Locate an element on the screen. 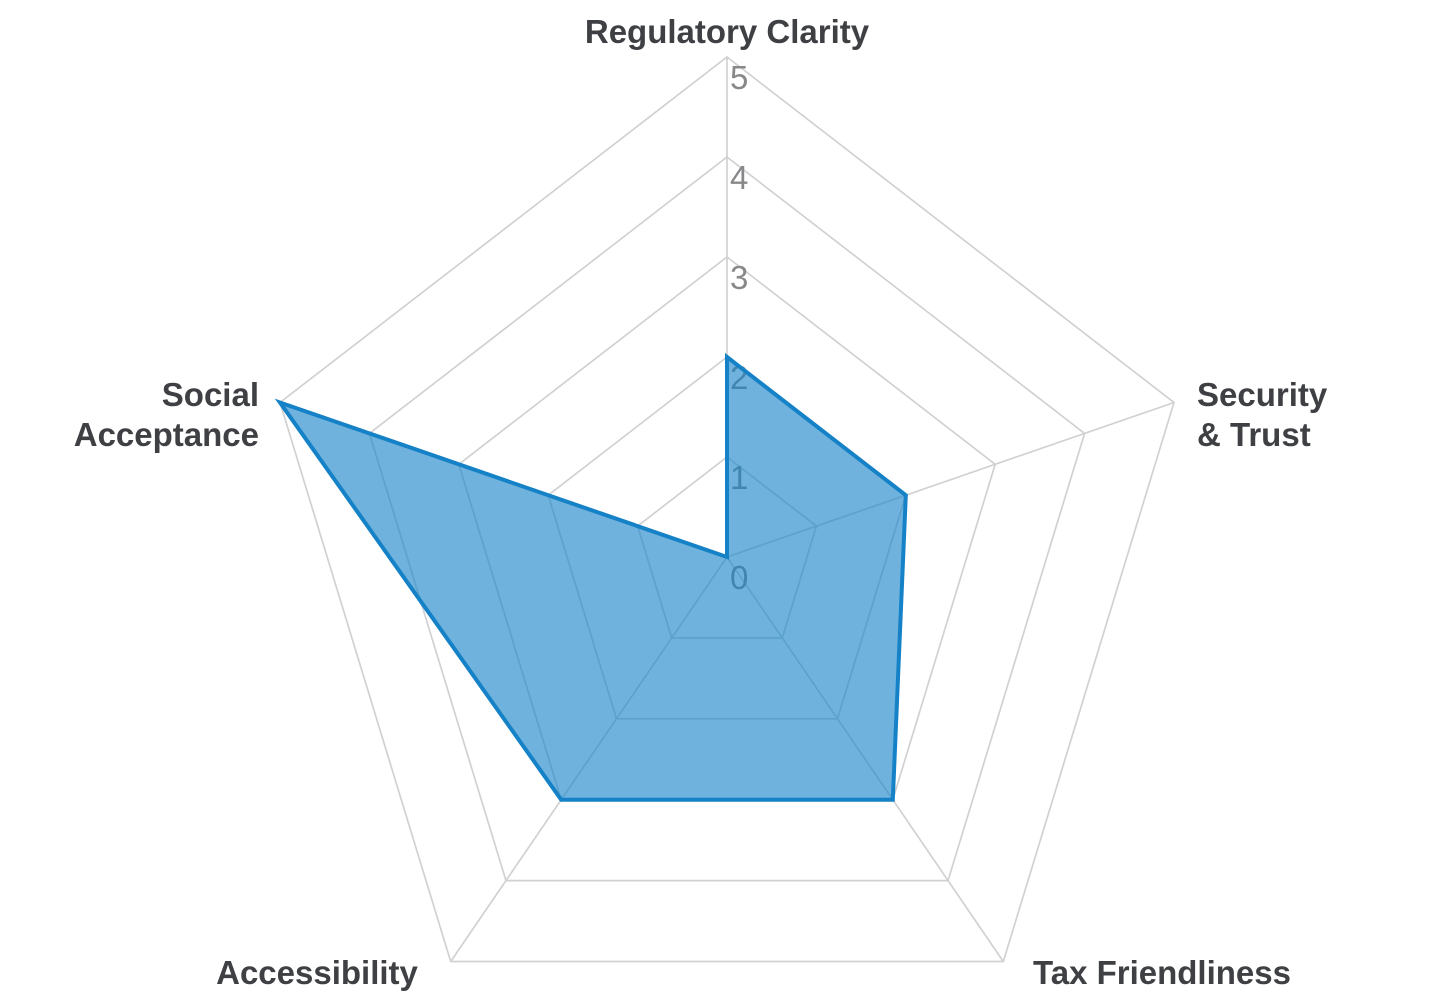 The width and height of the screenshot is (1456, 996). axis-label-tax-friendliness: Tax Friendliness is located at coordinates (1162, 973).